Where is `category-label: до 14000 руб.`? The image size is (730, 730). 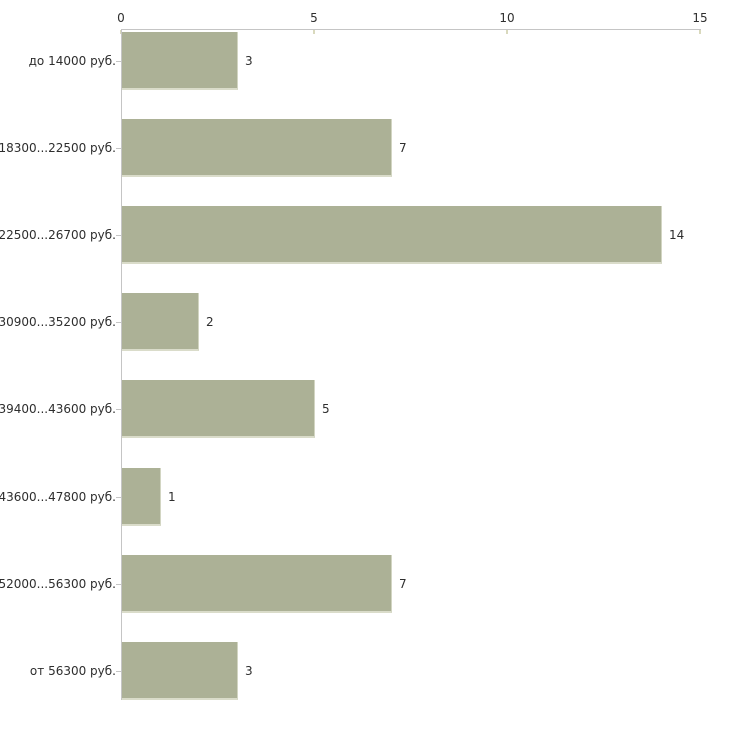 category-label: до 14000 руб. is located at coordinates (72, 61).